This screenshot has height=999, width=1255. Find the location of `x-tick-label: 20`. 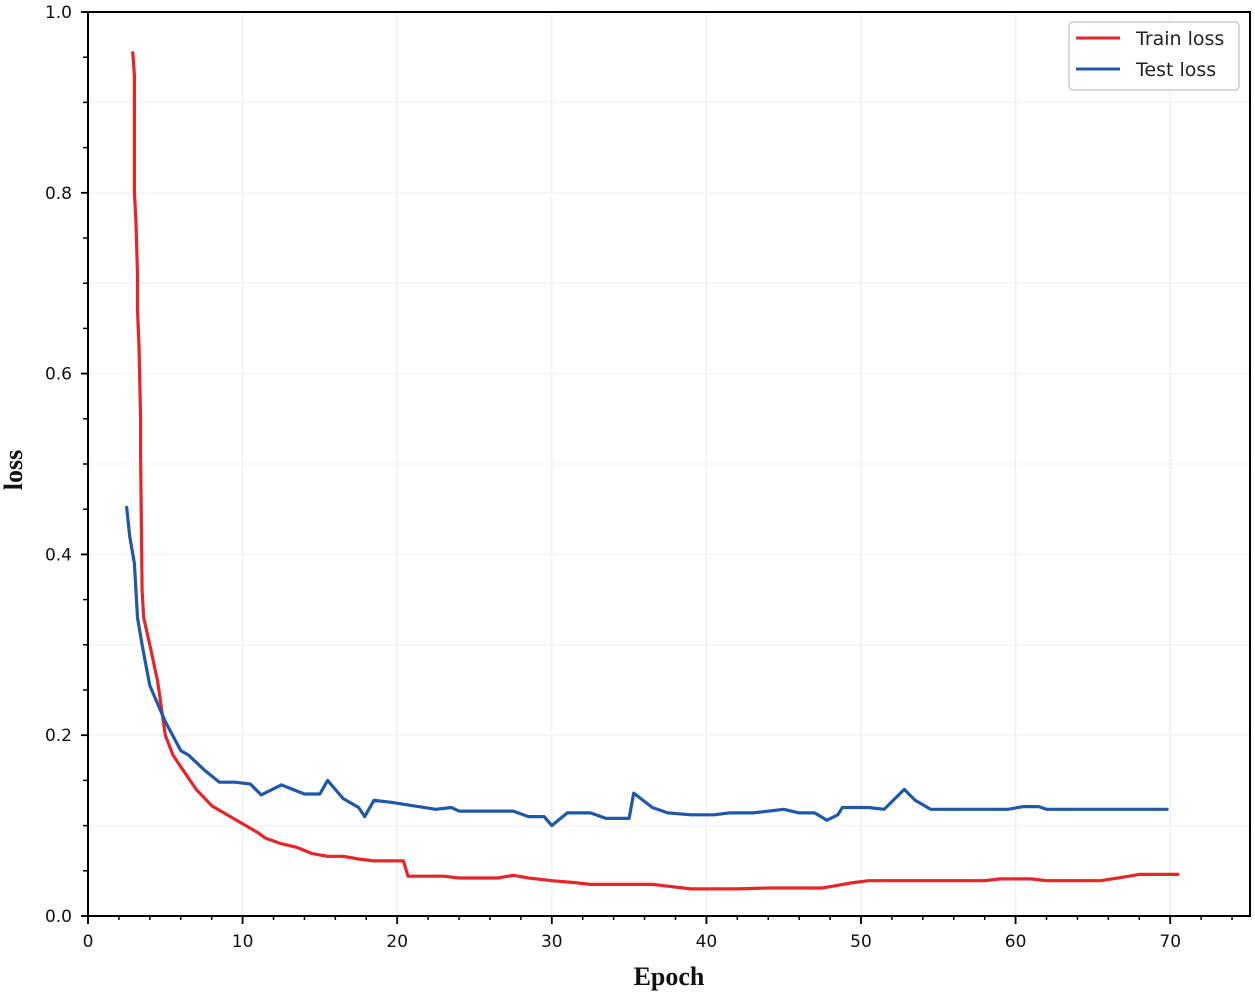

x-tick-label: 20 is located at coordinates (397, 942).